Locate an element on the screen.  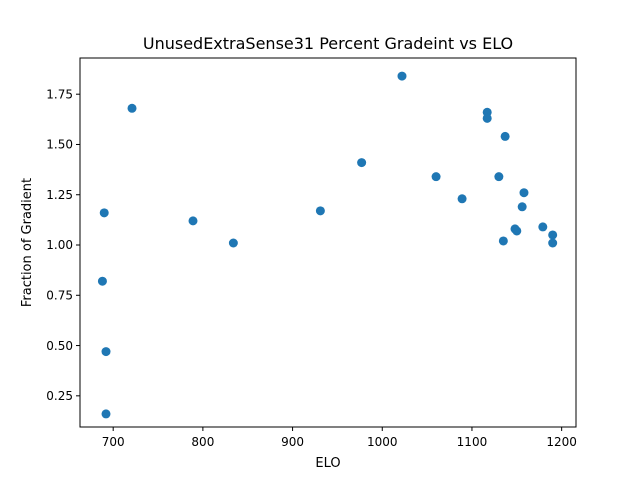
y-axis-label: Fraction of Gradient is located at coordinates (27, 242).